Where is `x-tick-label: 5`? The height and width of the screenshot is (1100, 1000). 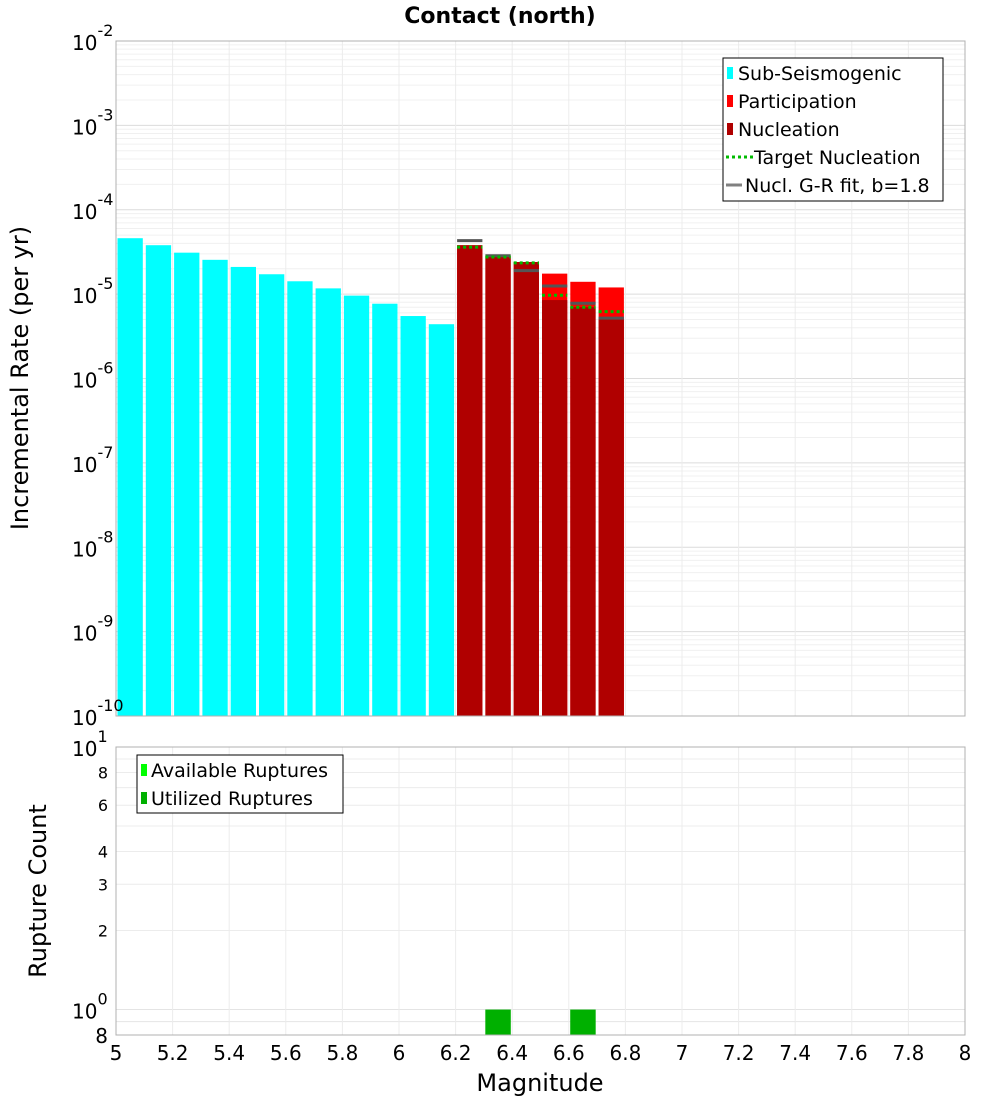
x-tick-label: 5 is located at coordinates (116, 1053).